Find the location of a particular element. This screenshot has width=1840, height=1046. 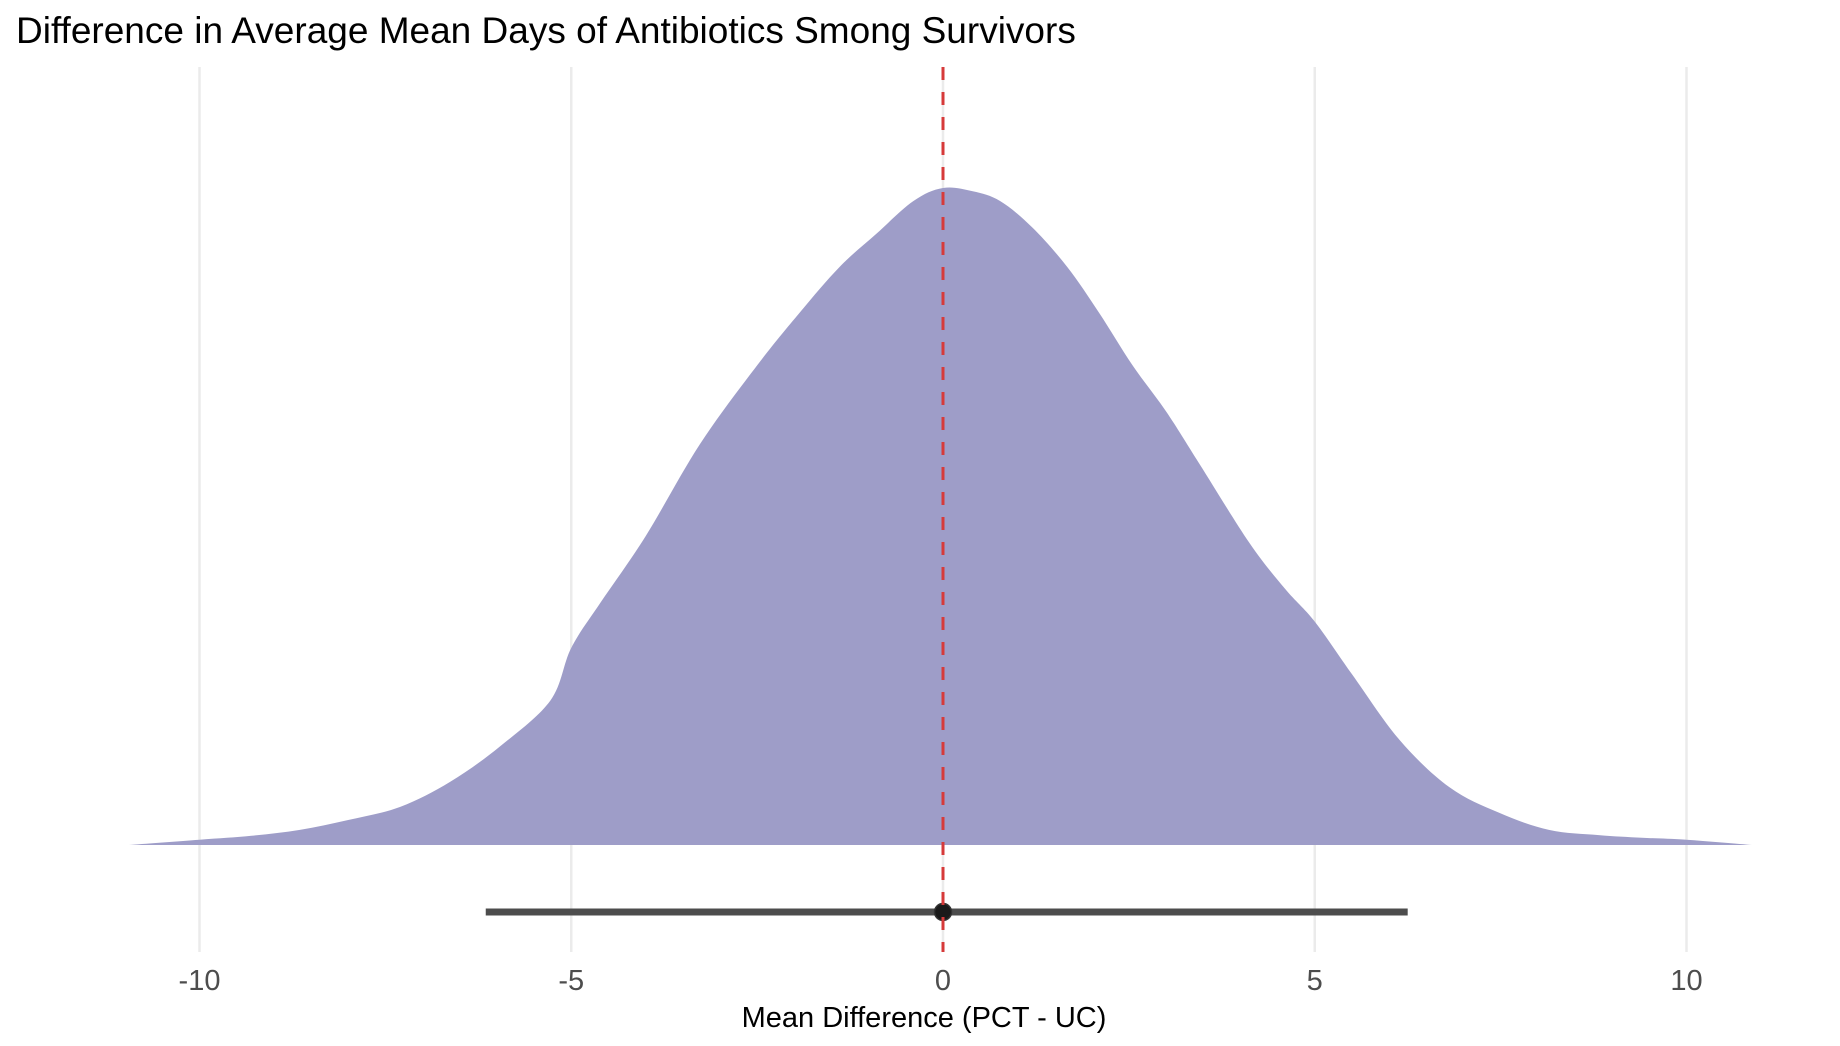

x-tick-label: -5 is located at coordinates (571, 981).